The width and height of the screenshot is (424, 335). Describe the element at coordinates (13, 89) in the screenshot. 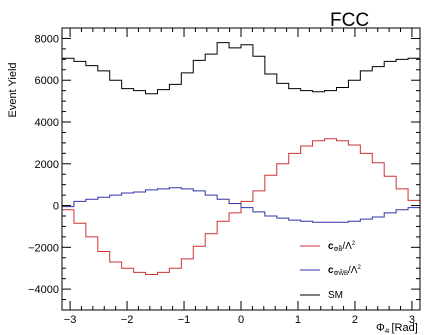

I see `y-axis-title: Event Yield` at that location.